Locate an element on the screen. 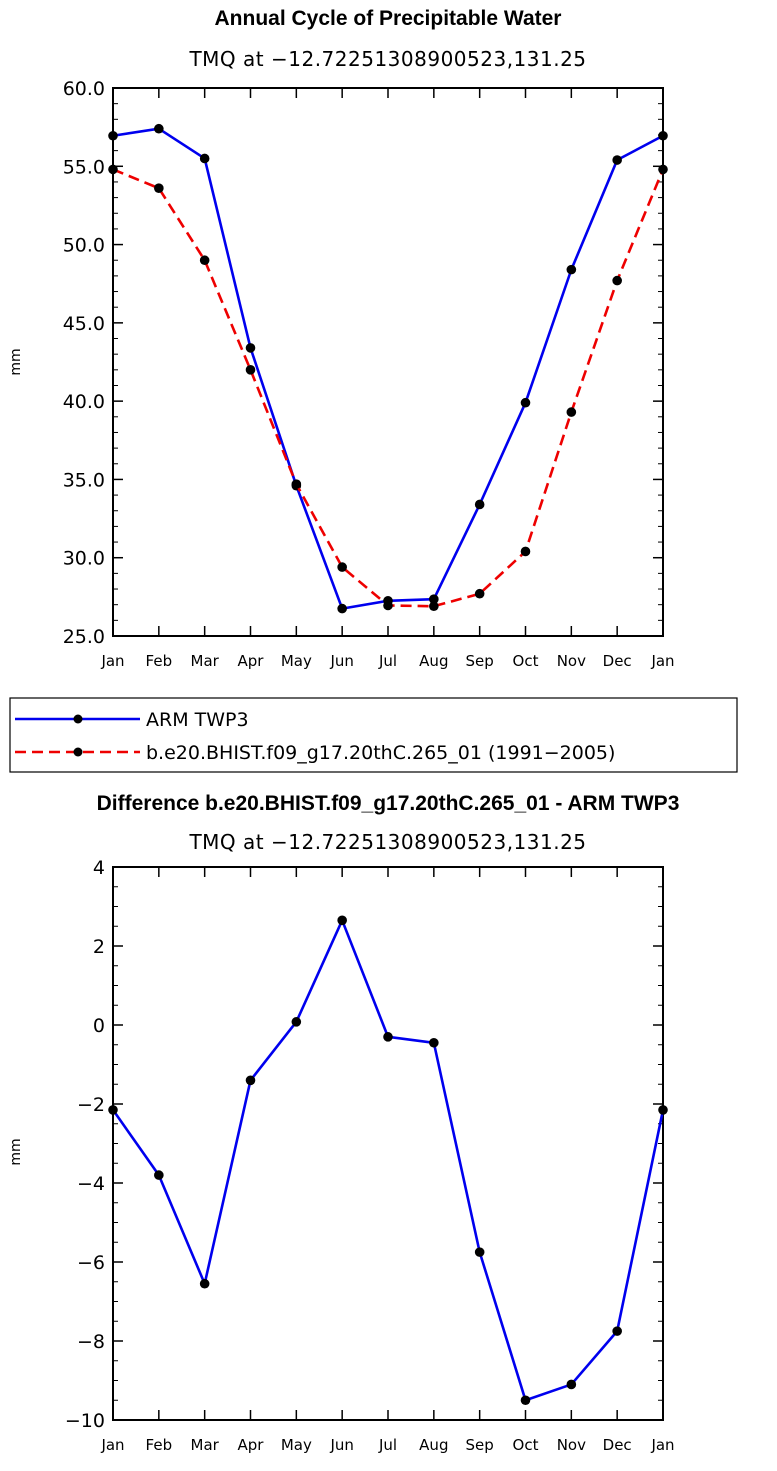 The height and width of the screenshot is (1471, 777). y-tick-label: 50.0 is located at coordinates (84, 246).